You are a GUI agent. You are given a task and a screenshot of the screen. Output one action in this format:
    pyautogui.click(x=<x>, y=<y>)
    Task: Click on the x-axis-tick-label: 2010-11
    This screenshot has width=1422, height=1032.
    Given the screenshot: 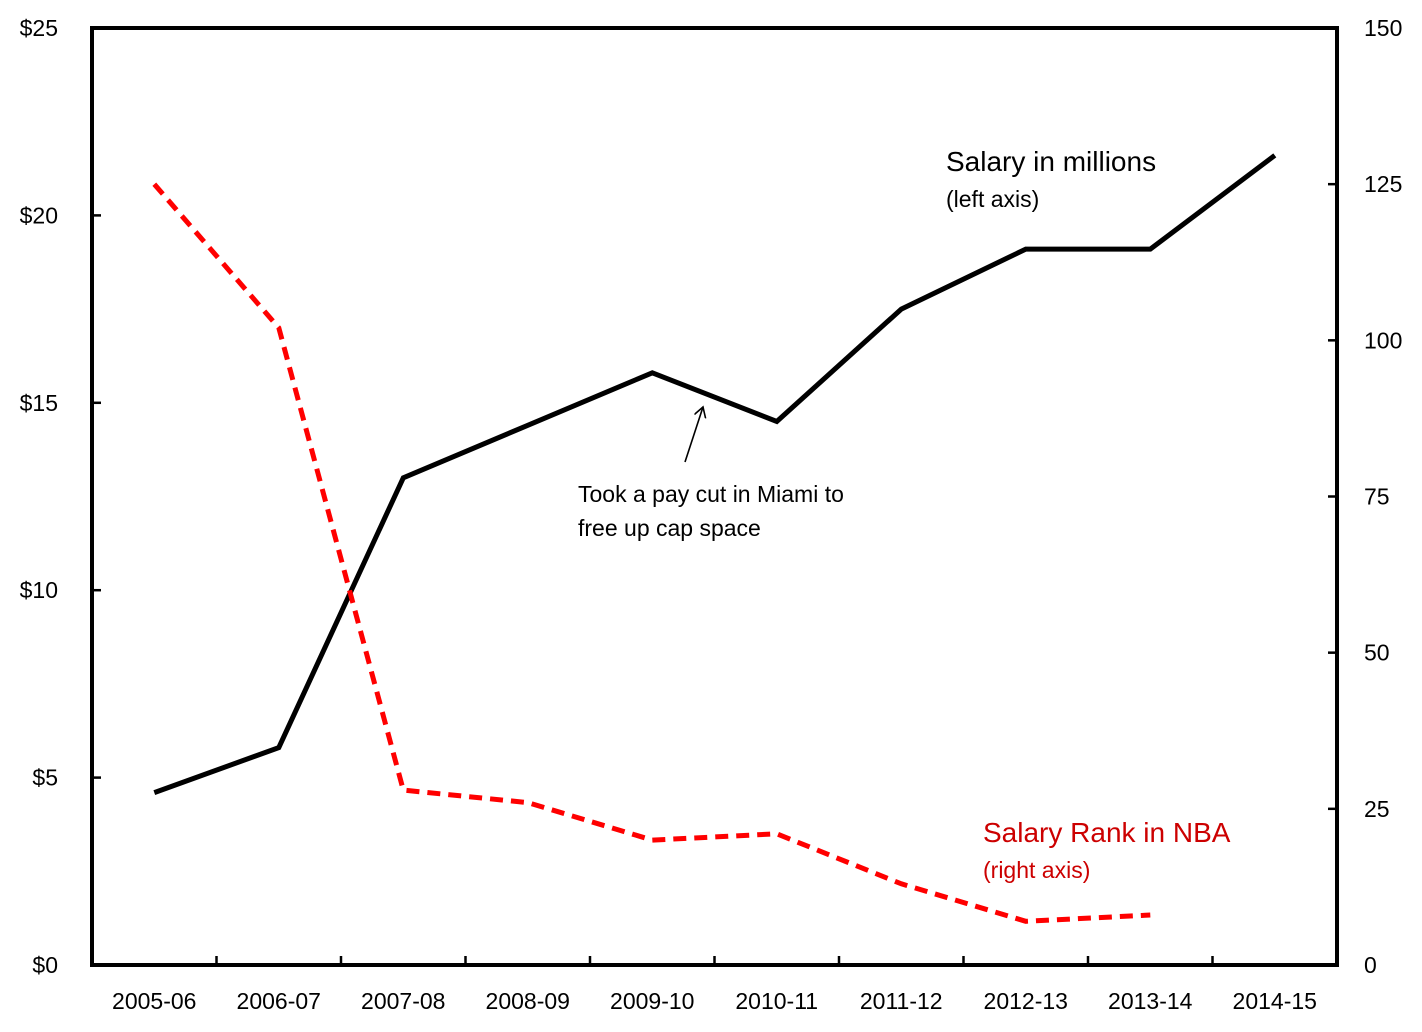 What is the action you would take?
    pyautogui.click(x=776, y=1001)
    